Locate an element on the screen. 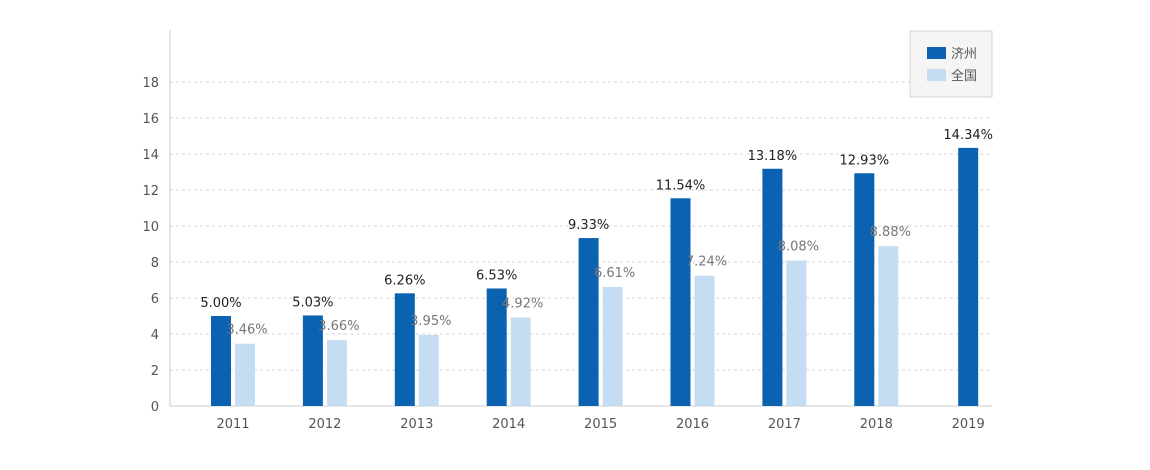  data-label-national-2018: 8.88% is located at coordinates (890, 232).